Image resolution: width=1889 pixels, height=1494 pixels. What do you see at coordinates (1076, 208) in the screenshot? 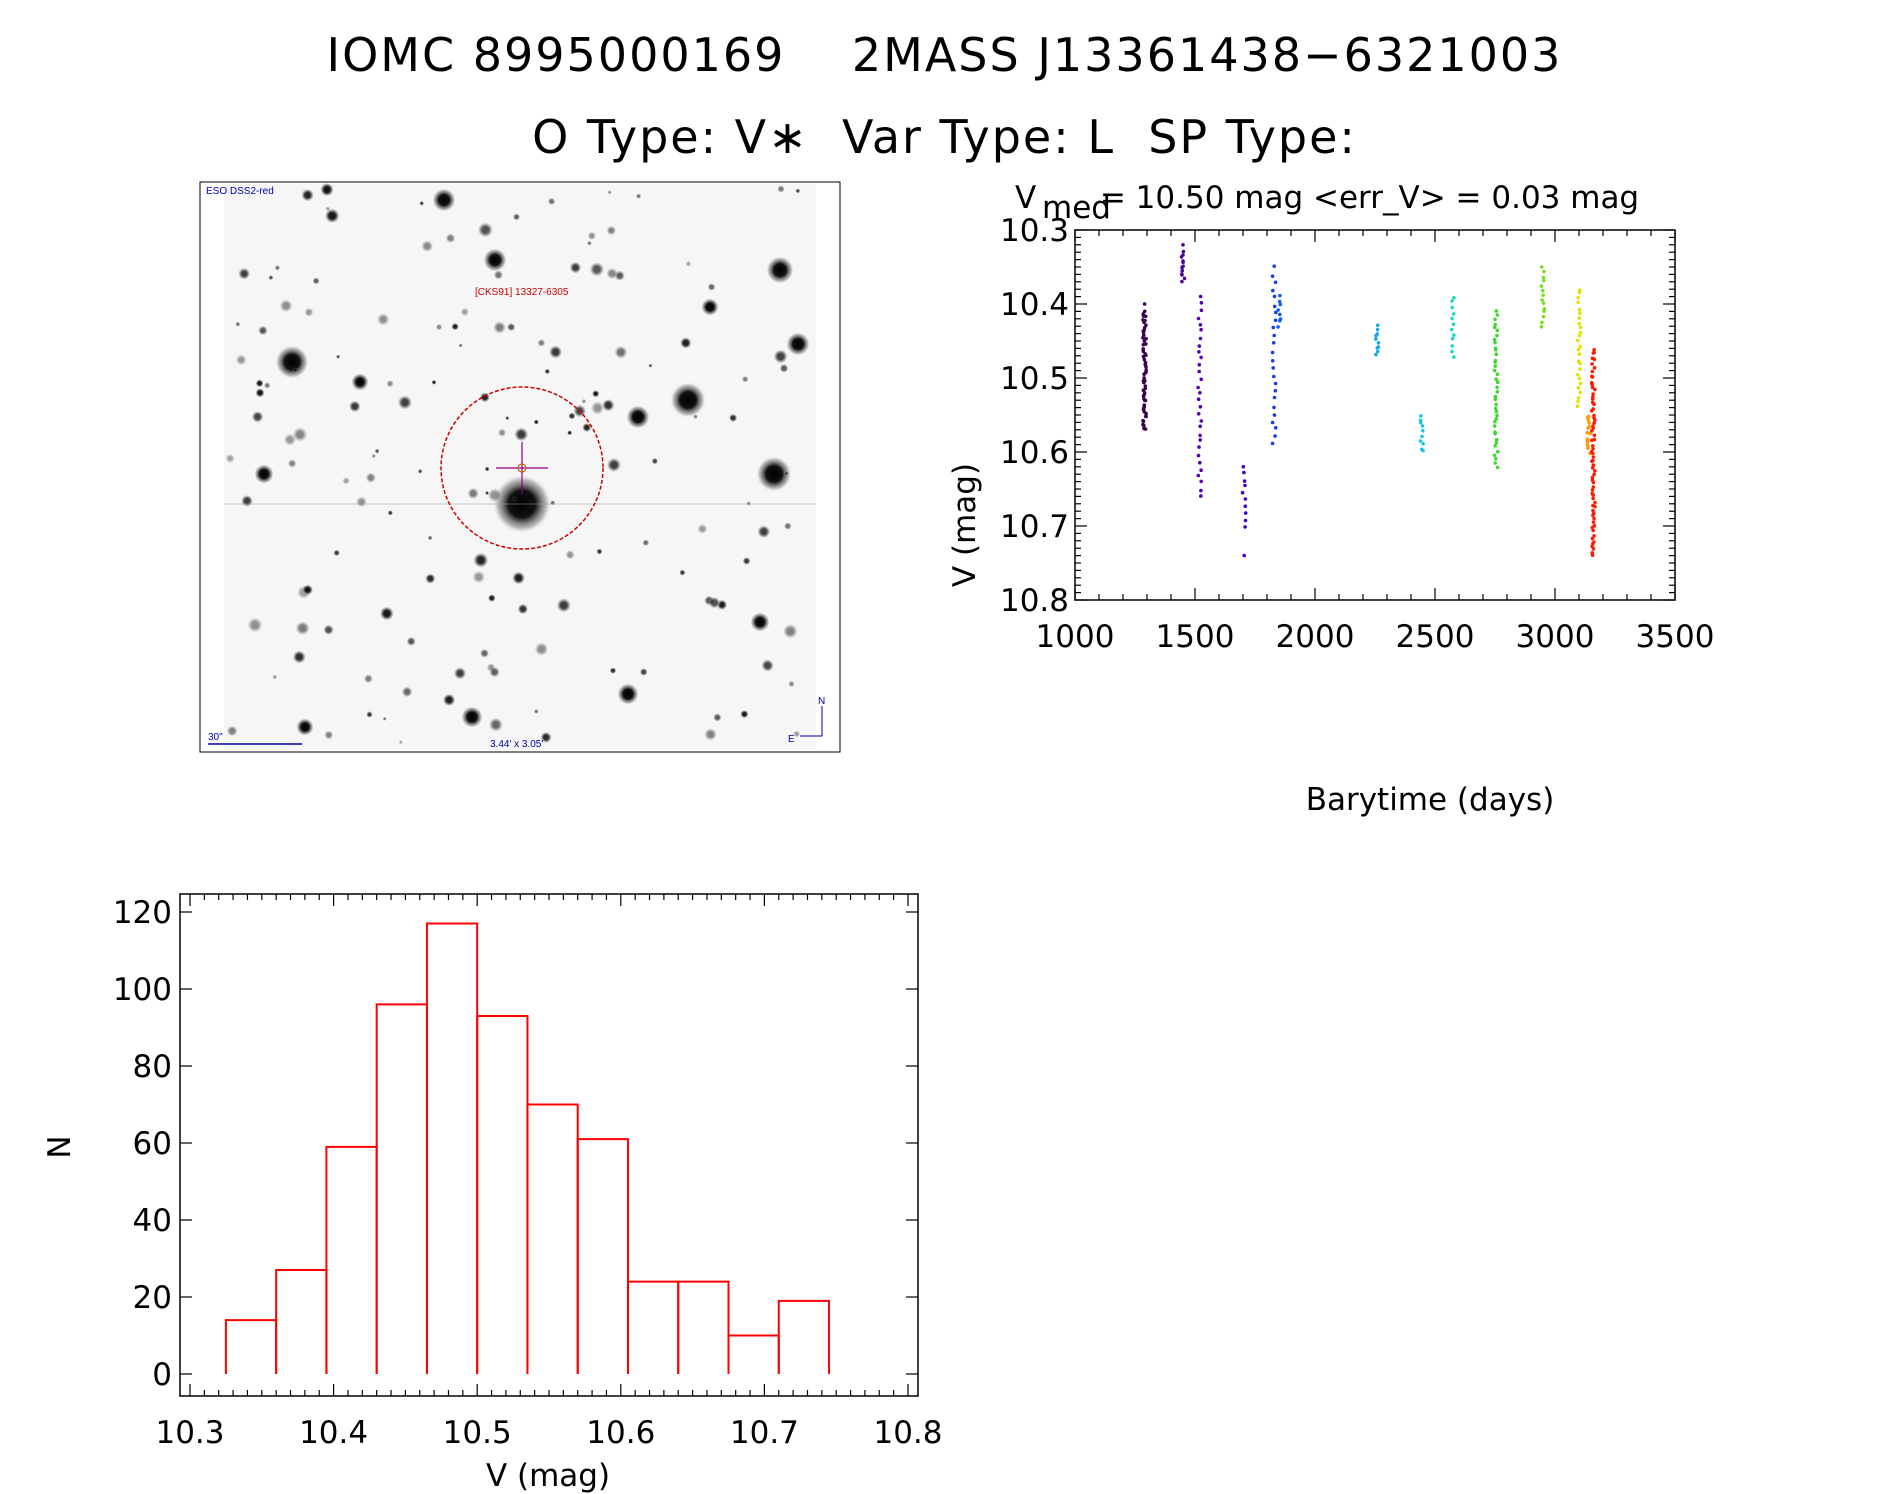
I see `stats-v-subscript: med` at bounding box center [1076, 208].